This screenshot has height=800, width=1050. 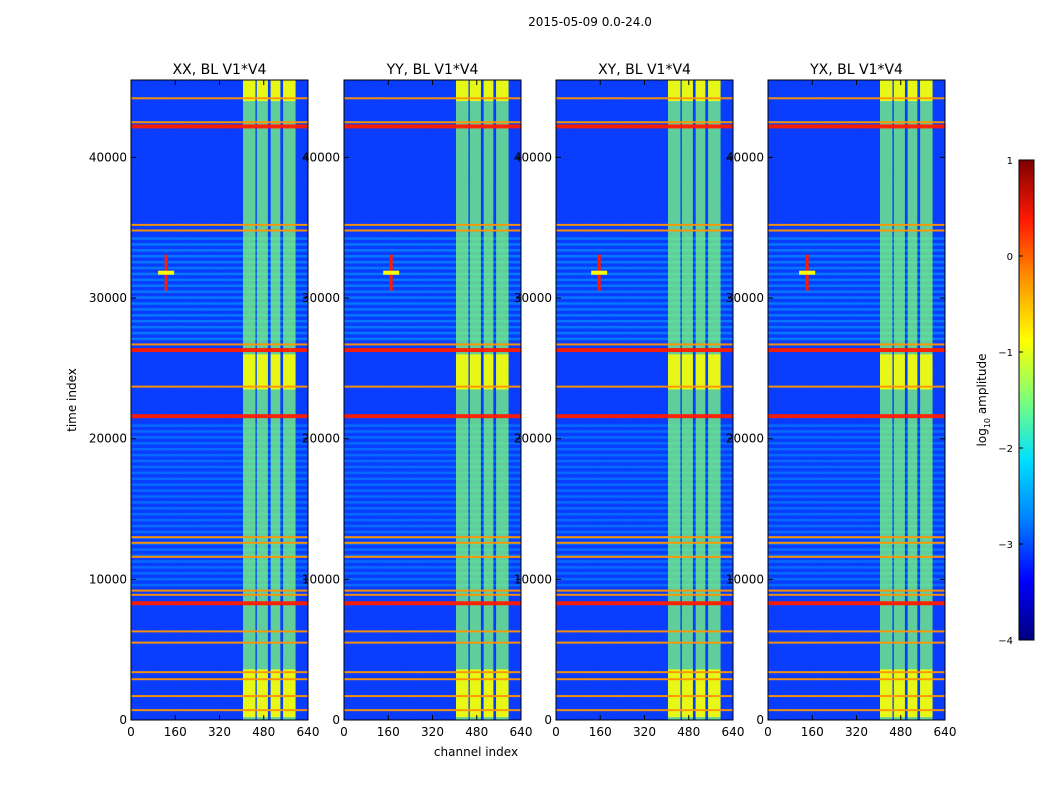 What do you see at coordinates (321, 439) in the screenshot?
I see `y-tick-label: 20000` at bounding box center [321, 439].